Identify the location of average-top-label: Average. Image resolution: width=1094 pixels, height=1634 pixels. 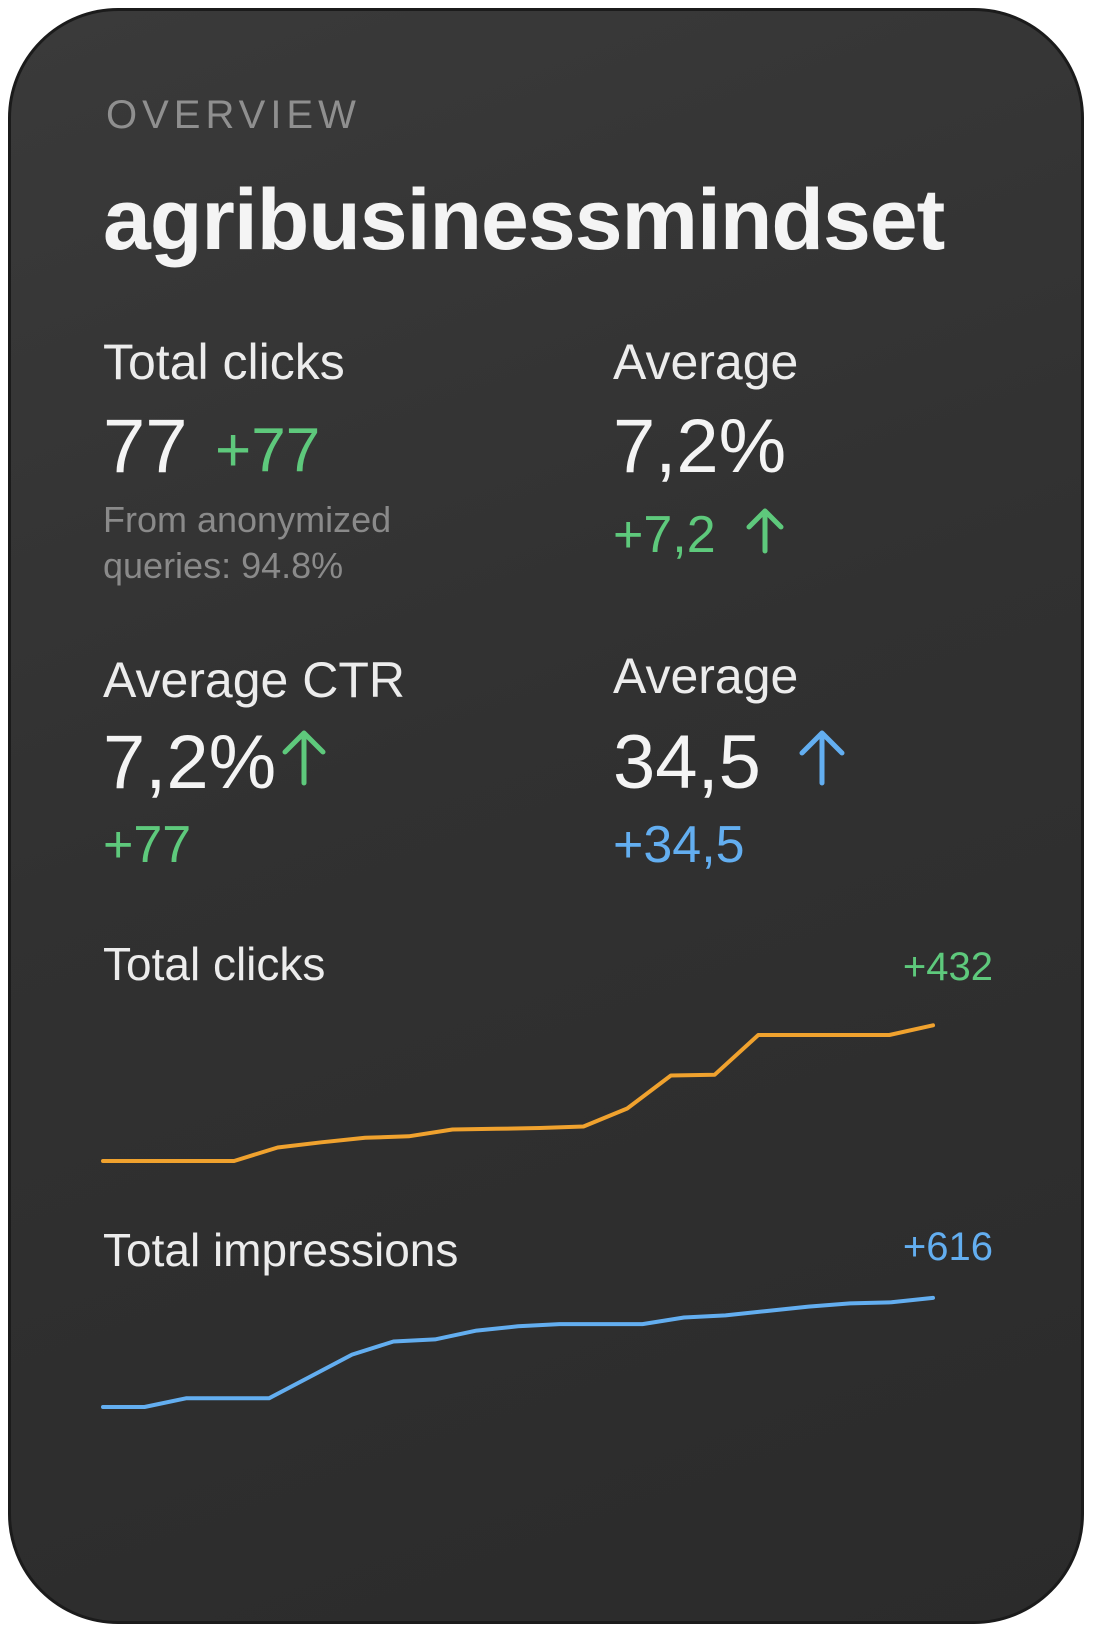
(706, 362).